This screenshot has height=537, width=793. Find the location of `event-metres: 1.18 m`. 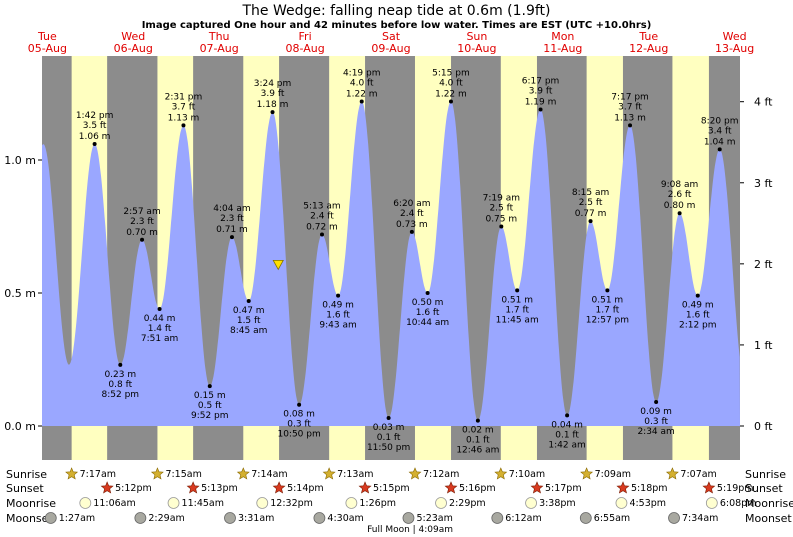

event-metres: 1.18 m is located at coordinates (273, 105).